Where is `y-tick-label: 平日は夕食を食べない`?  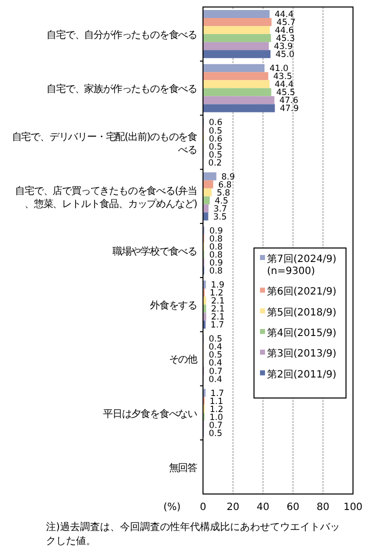
y-tick-label: 平日は夕食を食べない is located at coordinates (150, 414).